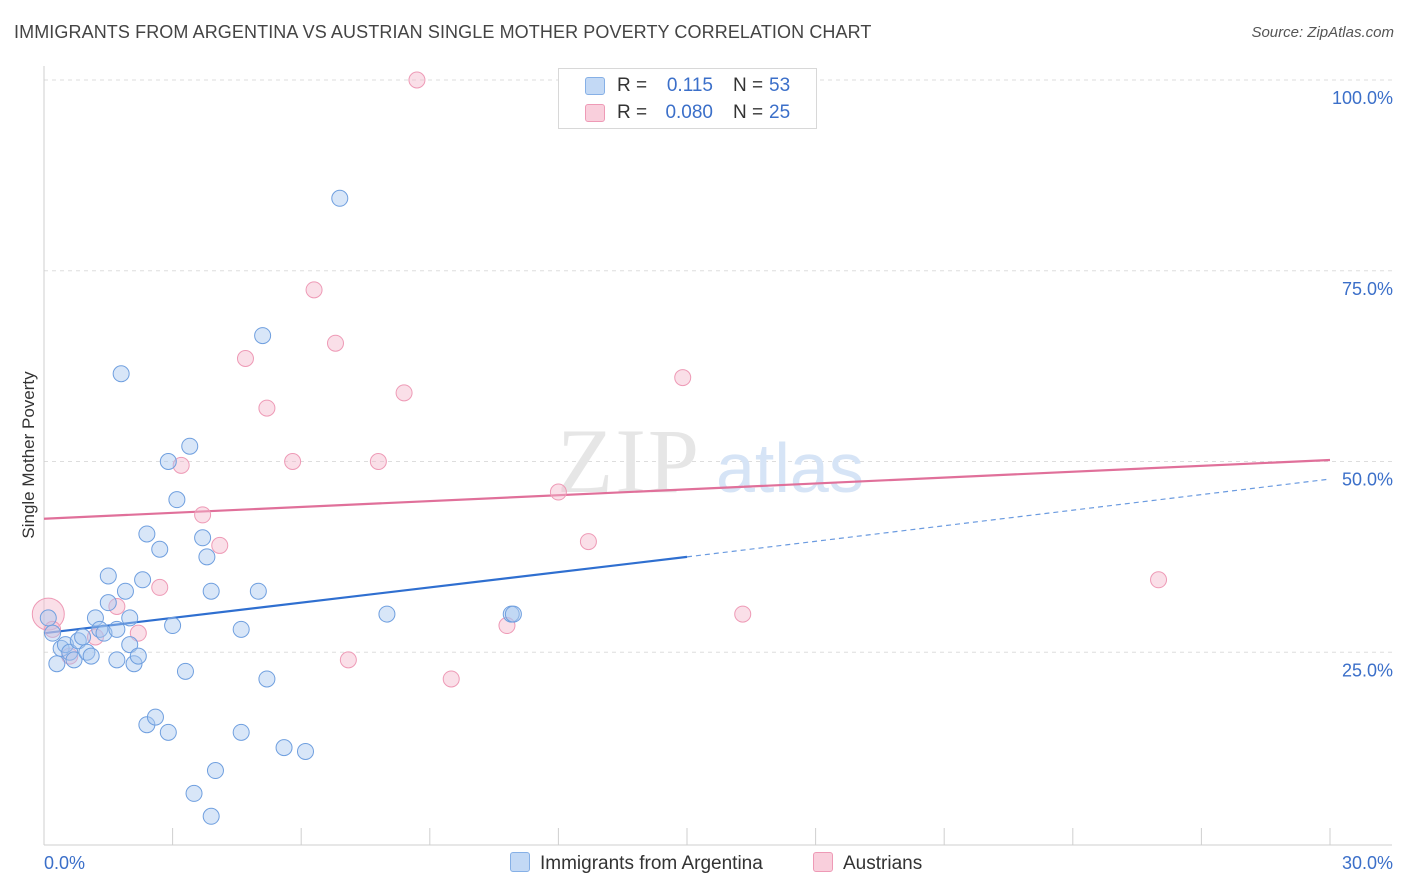  I want to click on legend-r-value: 0.080, so click(689, 112).